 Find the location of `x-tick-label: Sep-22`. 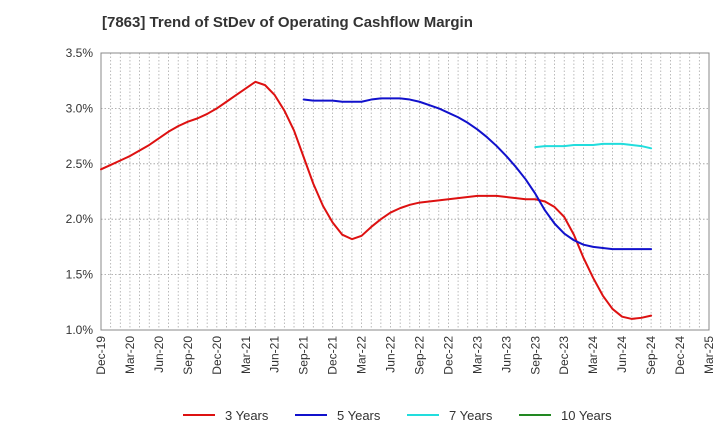

x-tick-label: Sep-22 is located at coordinates (419, 355).